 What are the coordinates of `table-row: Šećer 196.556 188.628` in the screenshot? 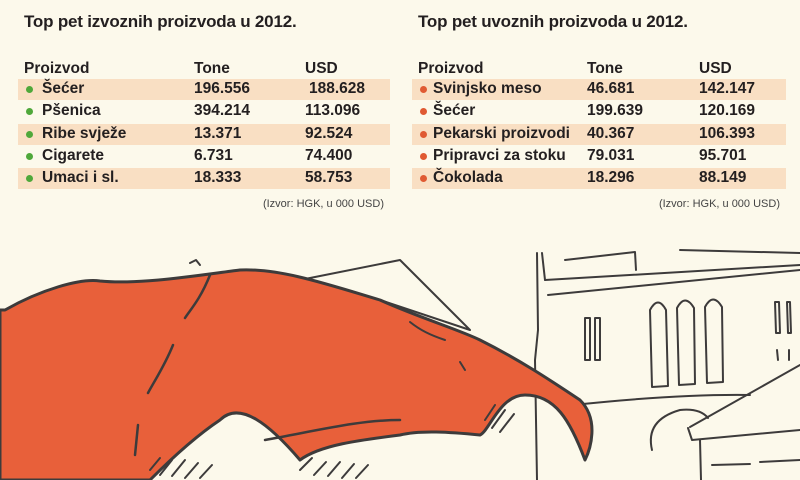 It's located at (204, 89).